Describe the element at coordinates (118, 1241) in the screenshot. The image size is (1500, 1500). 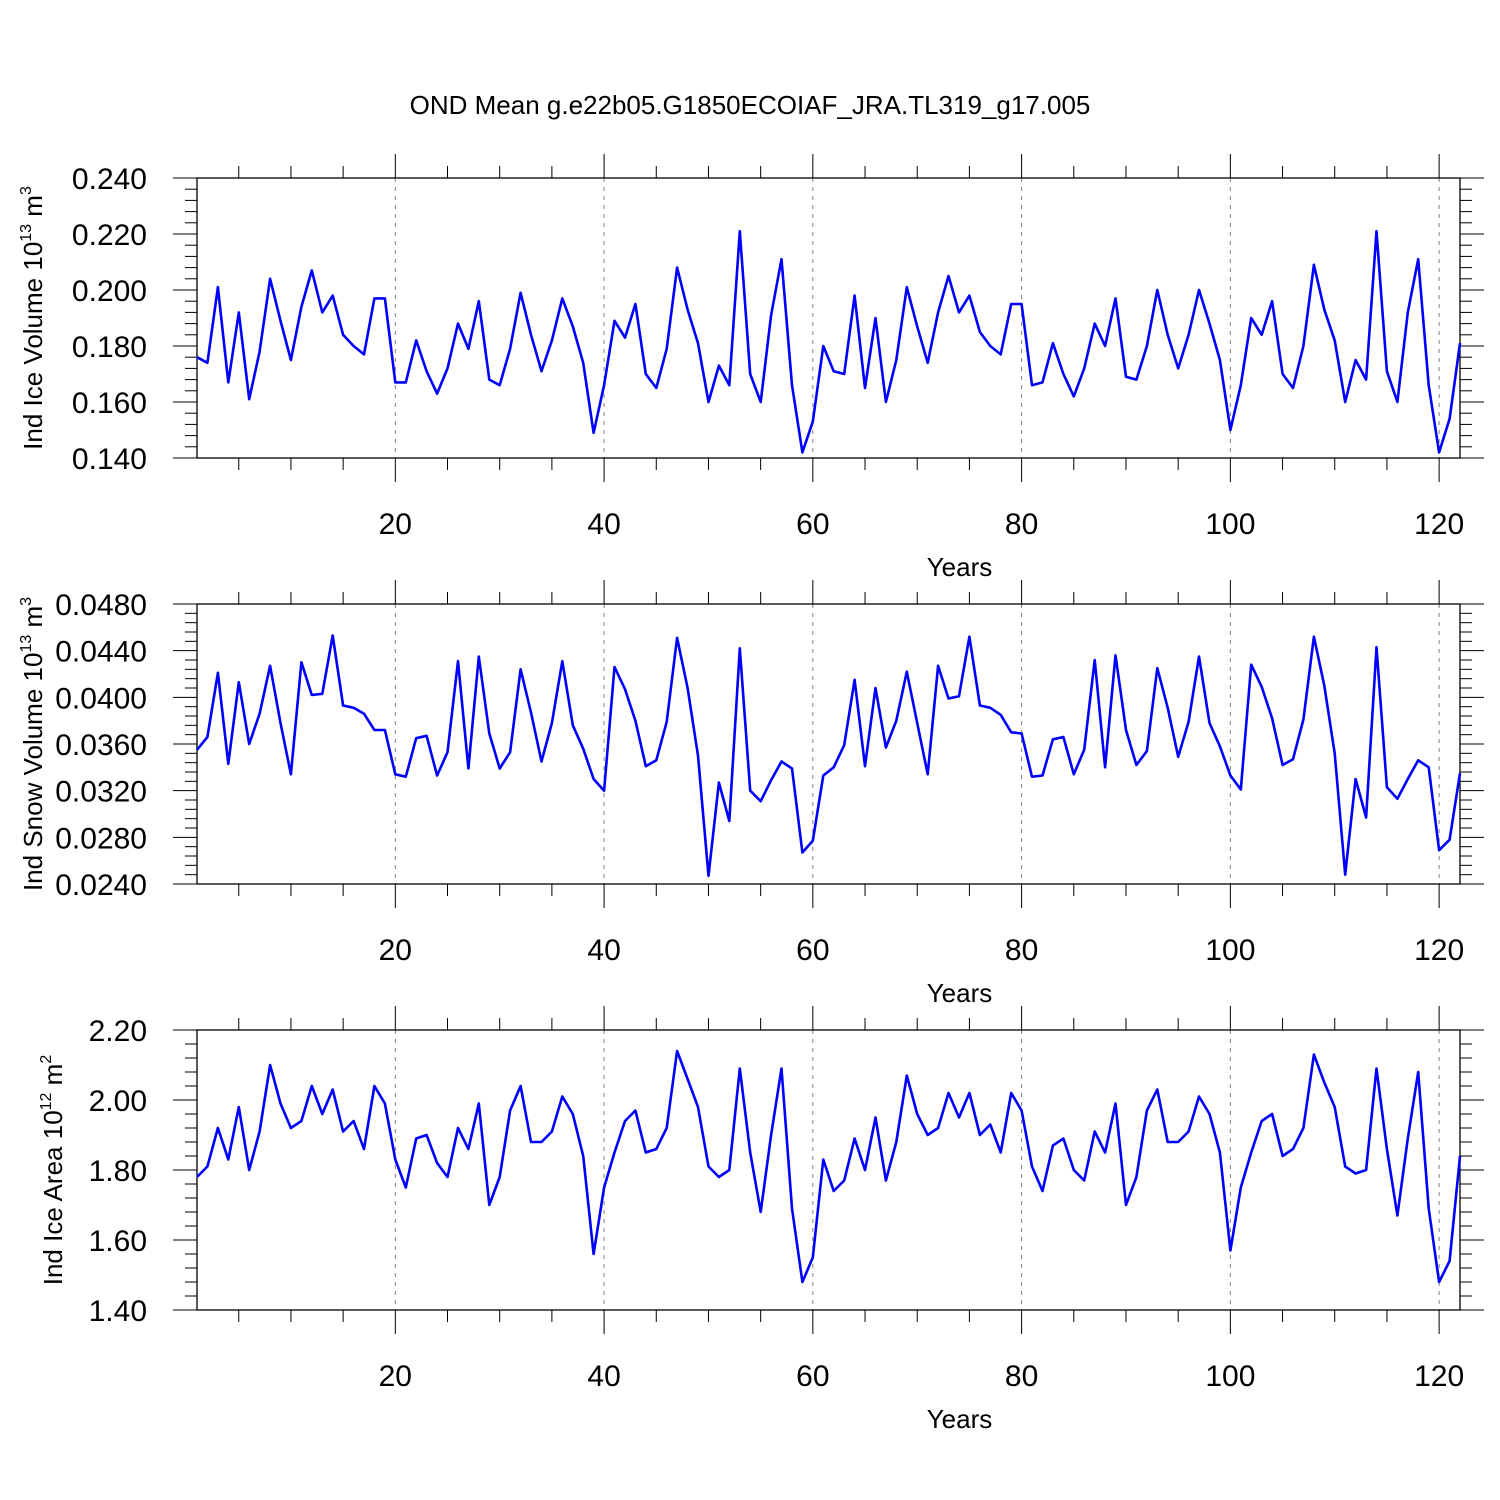
I see `y-tick-label: 1.60` at that location.